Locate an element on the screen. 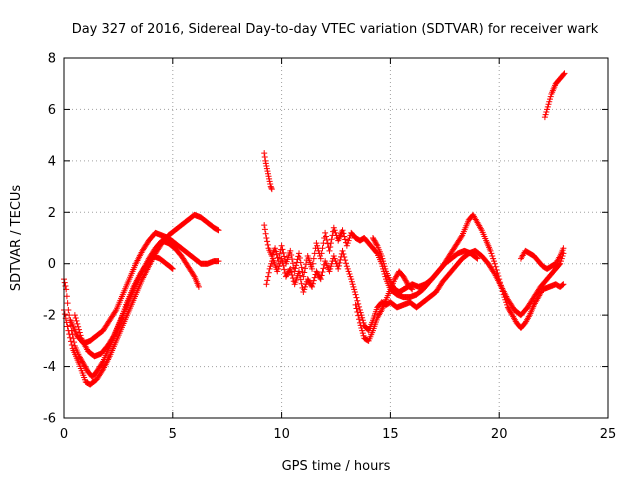 The width and height of the screenshot is (640, 480). series-trace-i is located at coordinates (425, 265).